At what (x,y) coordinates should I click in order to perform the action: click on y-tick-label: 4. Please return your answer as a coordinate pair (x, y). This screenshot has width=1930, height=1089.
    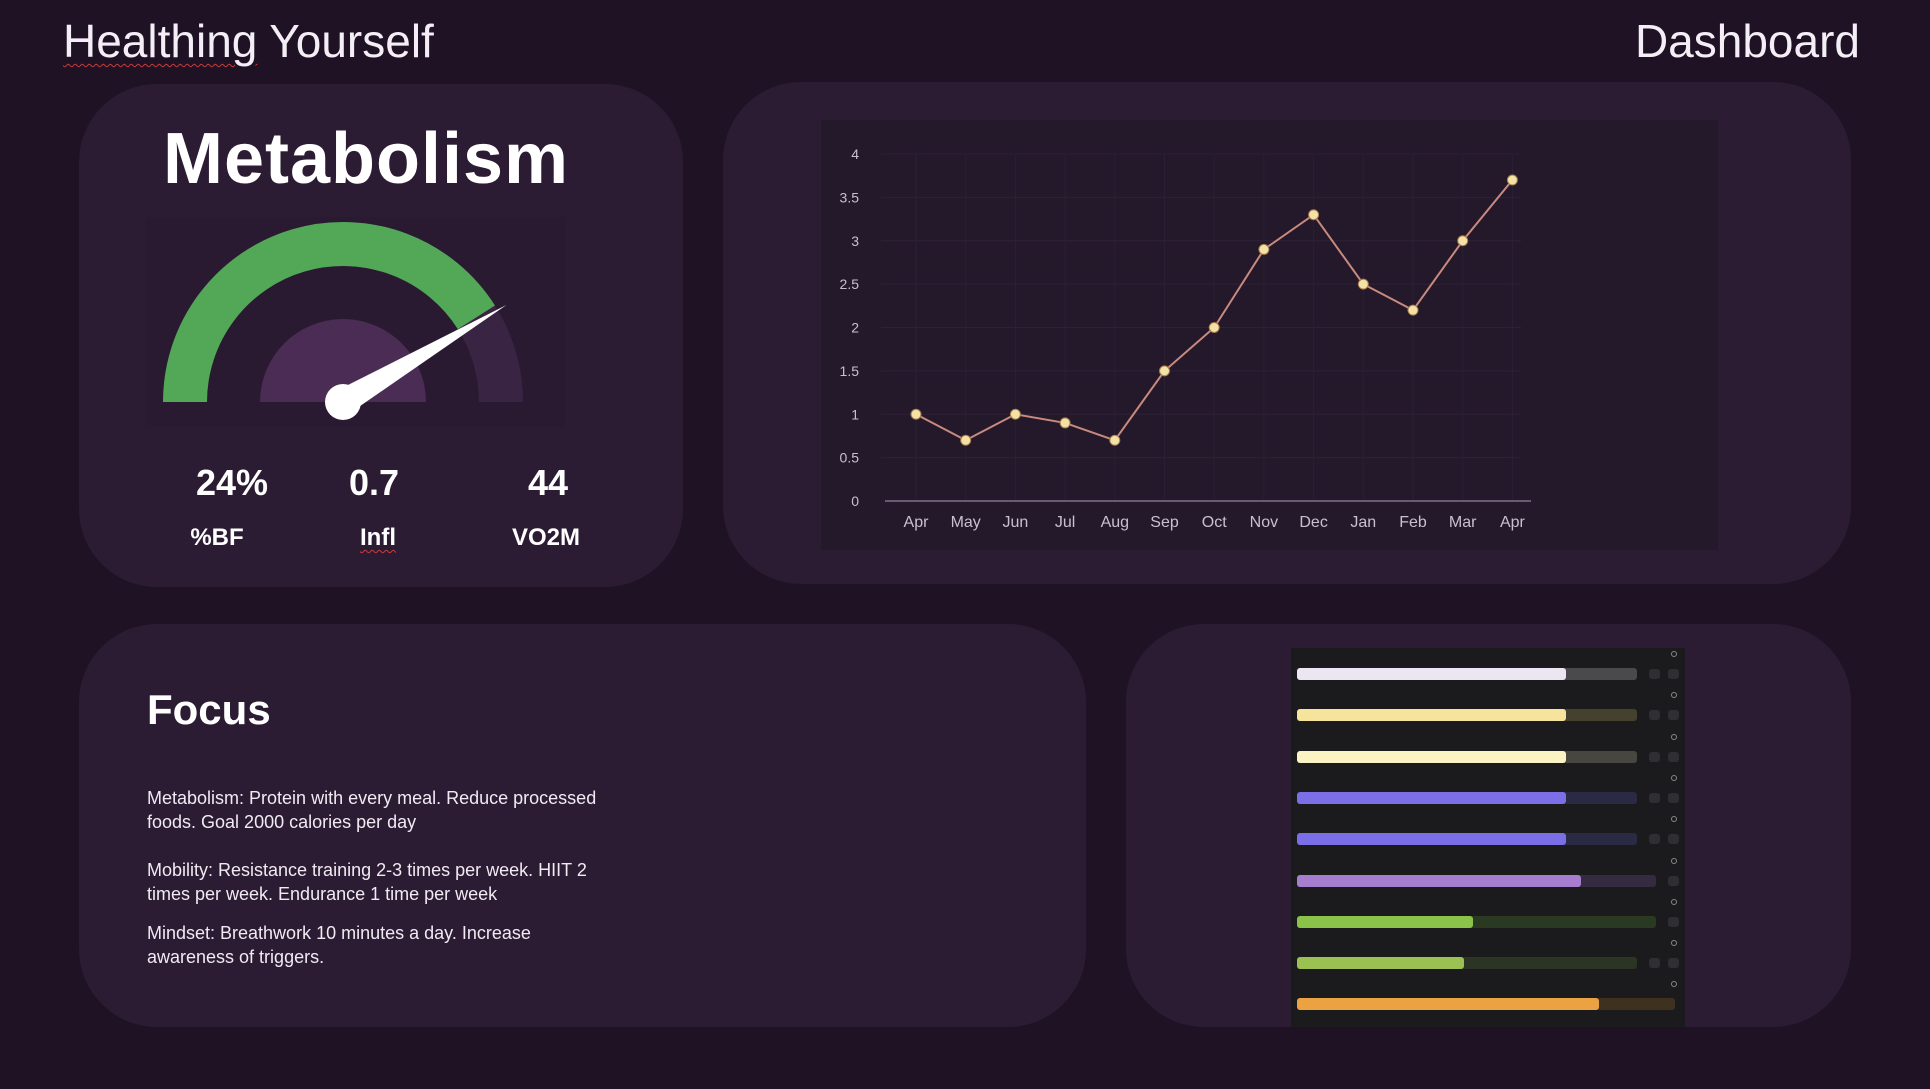
    Looking at the image, I should click on (855, 154).